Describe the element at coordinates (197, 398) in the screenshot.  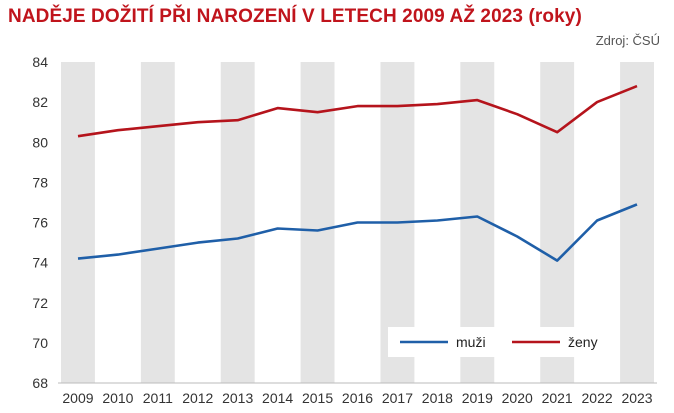
I see `x-tick-label: 2012` at that location.